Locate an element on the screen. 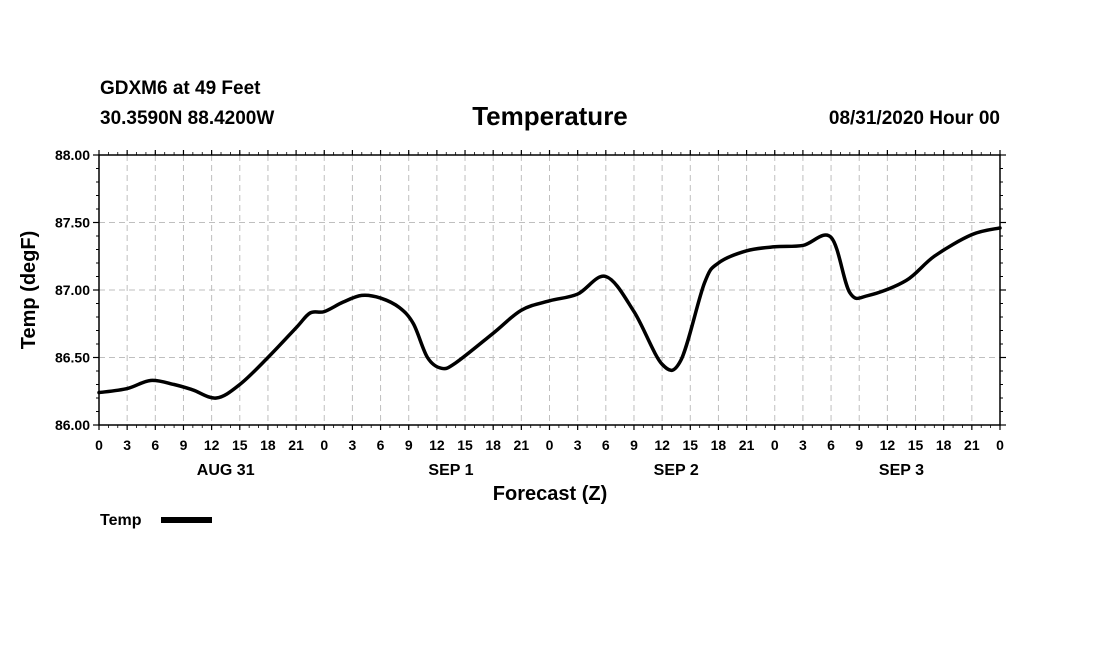 The image size is (1100, 650). y-tick-label: 87.00 is located at coordinates (72, 290).